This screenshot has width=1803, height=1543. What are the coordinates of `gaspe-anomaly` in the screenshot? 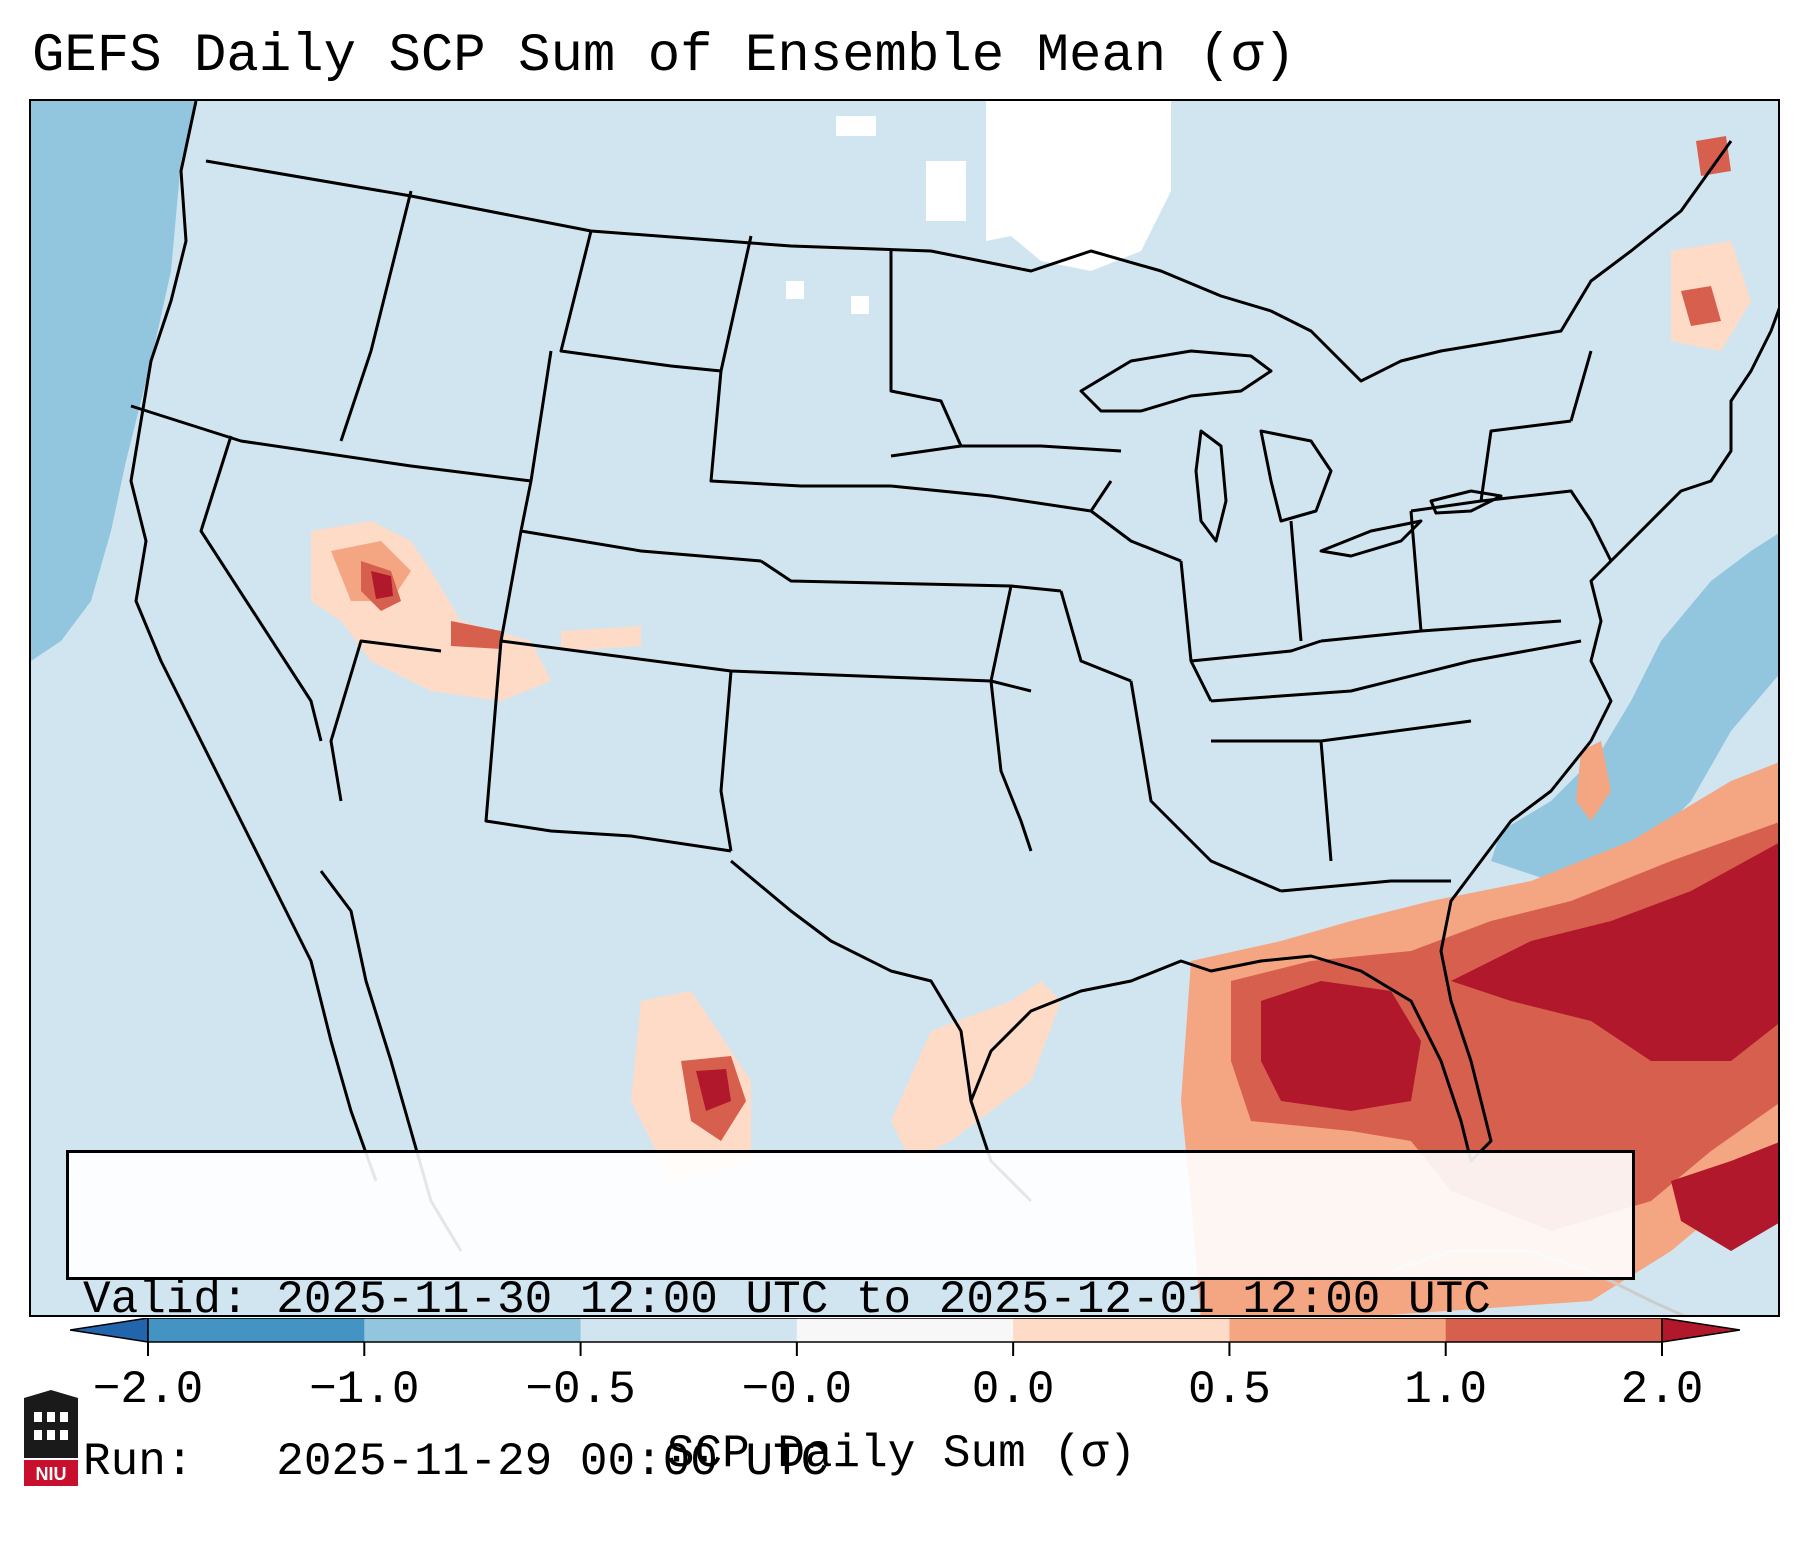 It's located at (1713, 156).